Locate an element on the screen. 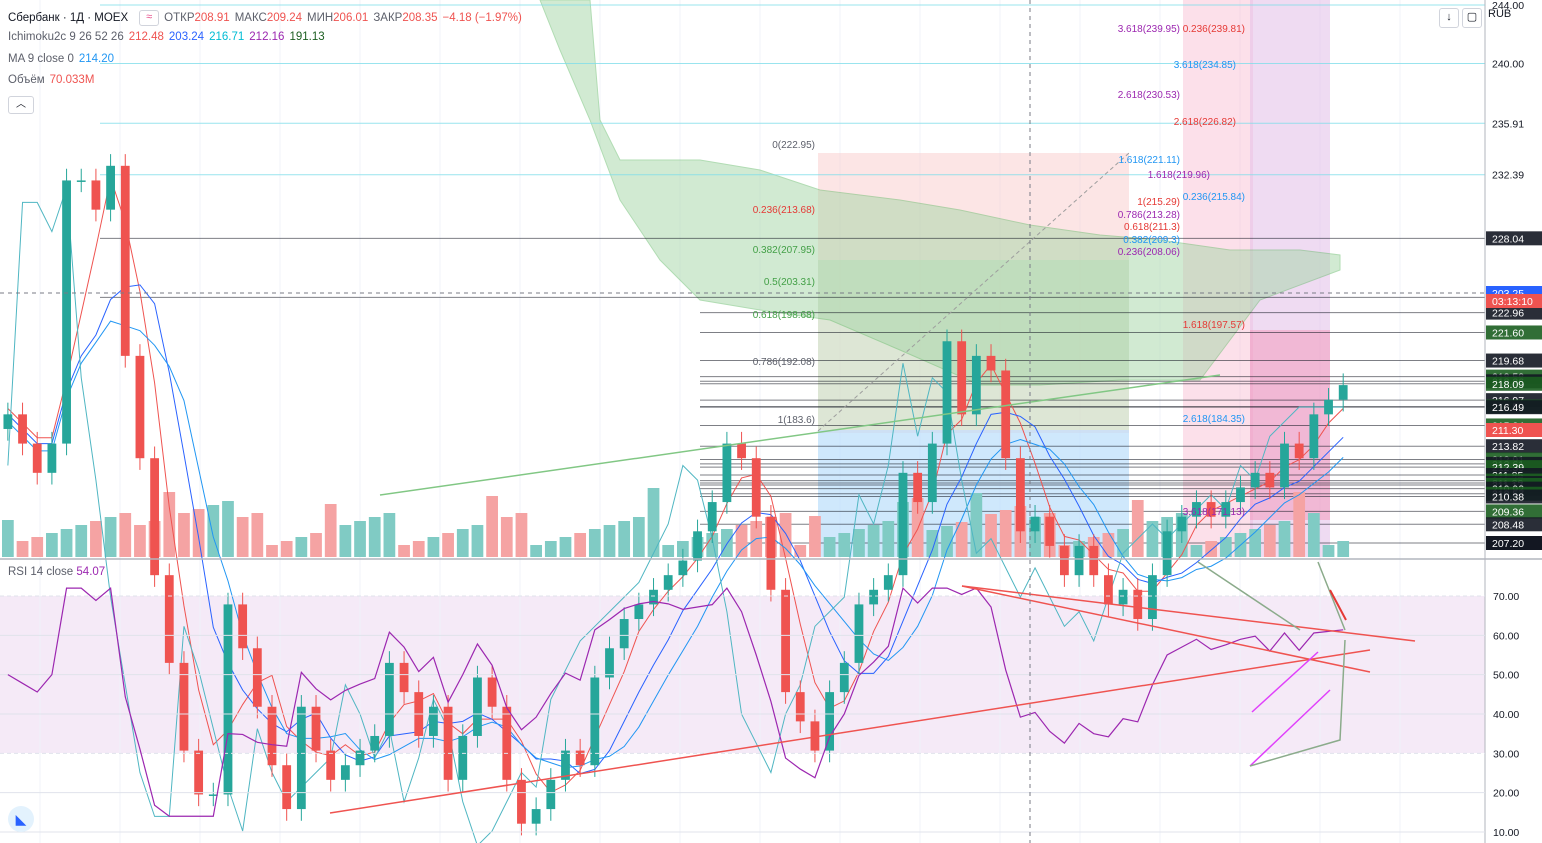 The height and width of the screenshot is (843, 1542). fib-label: 1(215.29) is located at coordinates (1158, 202).